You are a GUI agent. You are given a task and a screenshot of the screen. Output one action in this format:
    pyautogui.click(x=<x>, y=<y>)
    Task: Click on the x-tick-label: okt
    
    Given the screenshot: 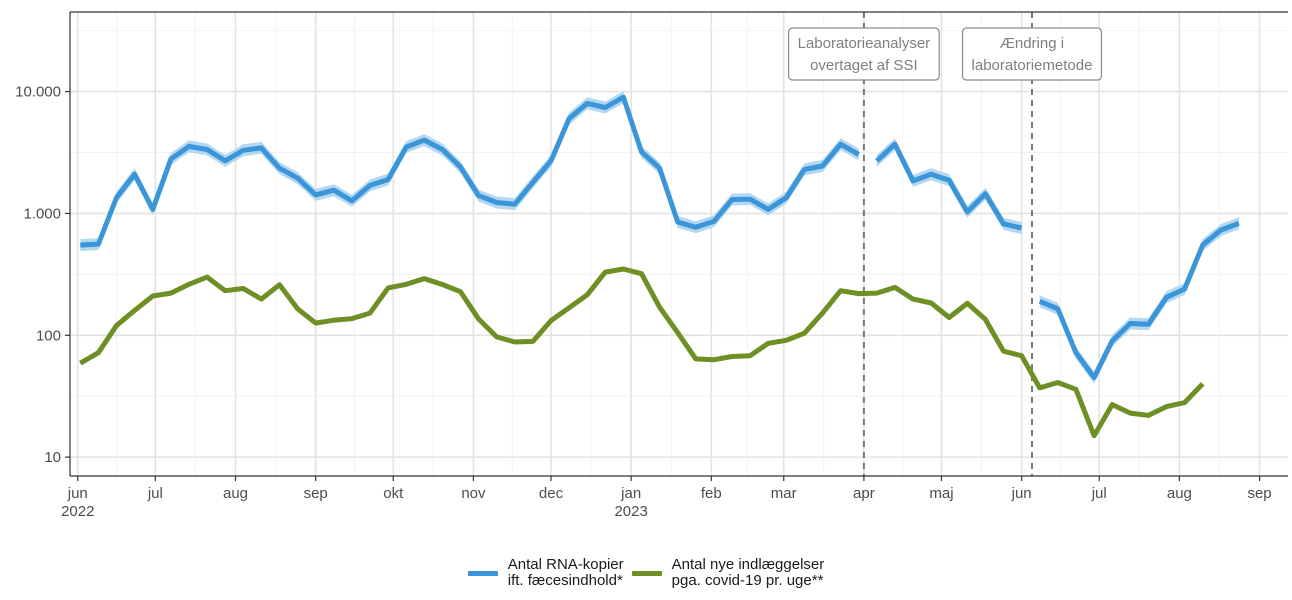 What is the action you would take?
    pyautogui.click(x=393, y=493)
    